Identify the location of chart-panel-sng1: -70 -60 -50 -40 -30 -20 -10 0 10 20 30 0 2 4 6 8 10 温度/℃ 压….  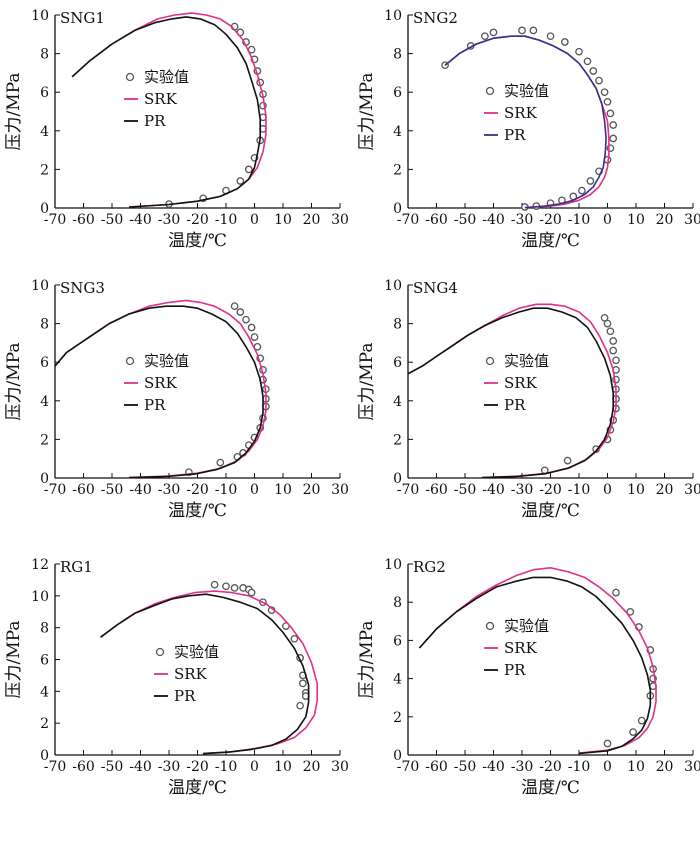
(176, 129).